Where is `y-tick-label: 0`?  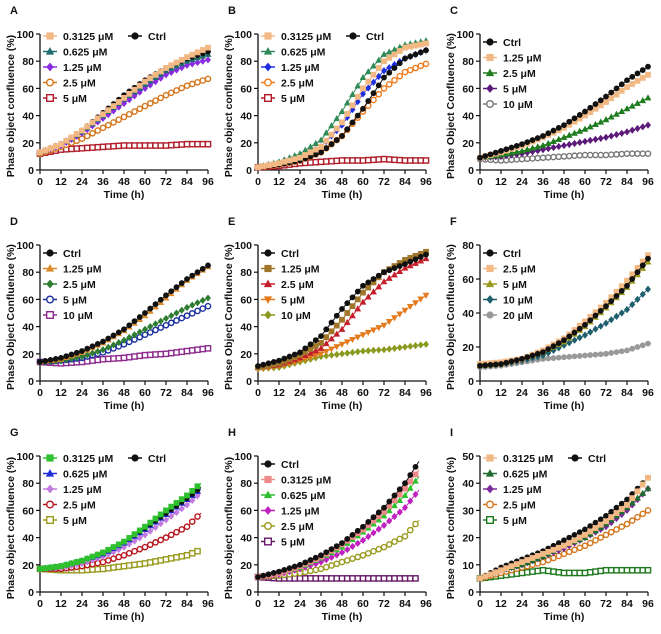
y-tick-label: 0 is located at coordinates (249, 171).